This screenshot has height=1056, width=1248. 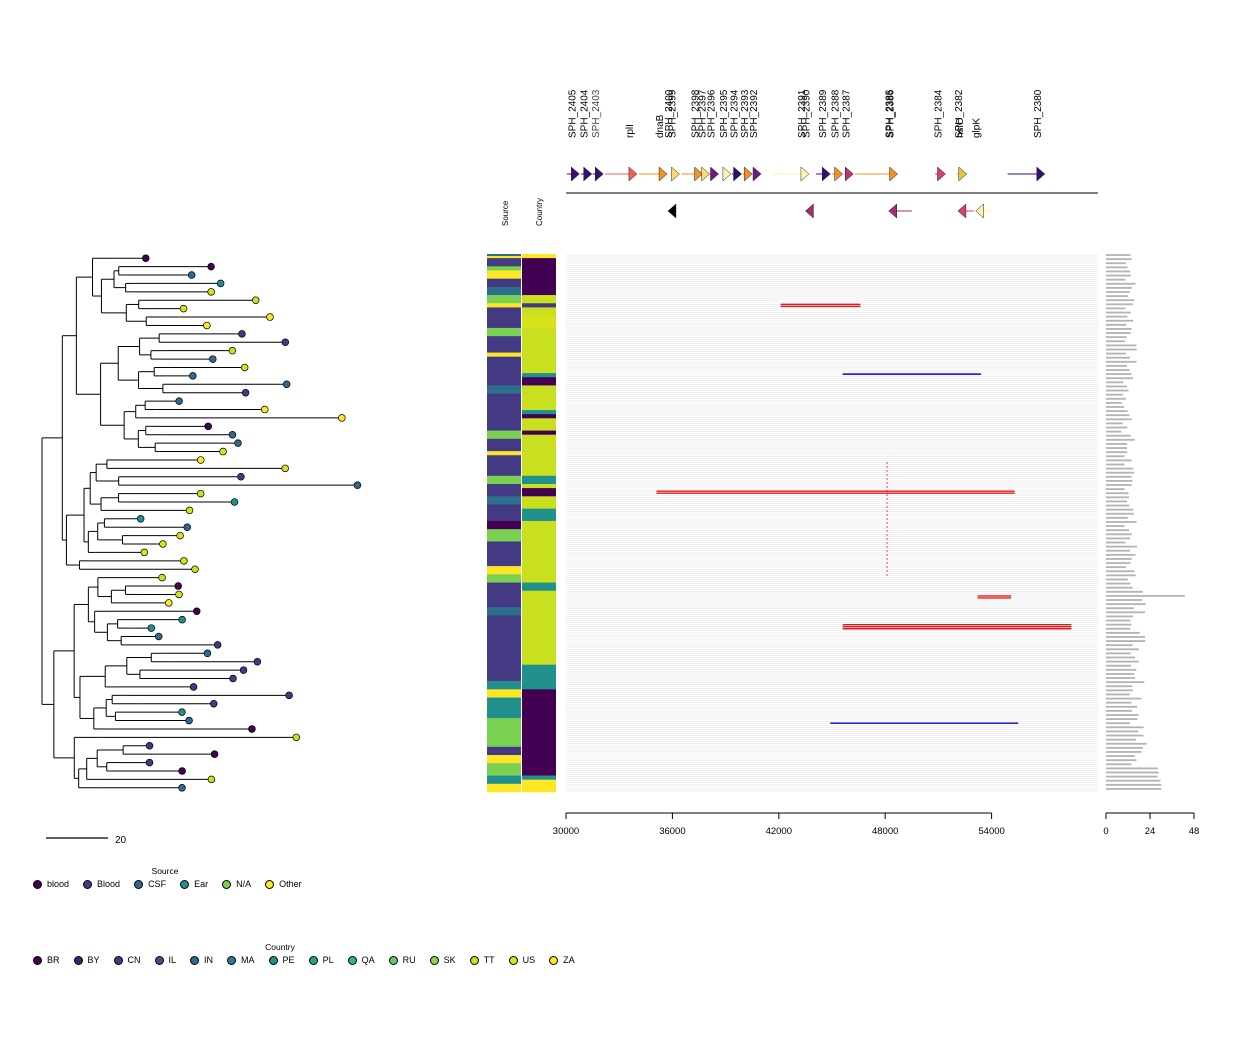 What do you see at coordinates (209, 960) in the screenshot?
I see `legend-country-label: IN` at bounding box center [209, 960].